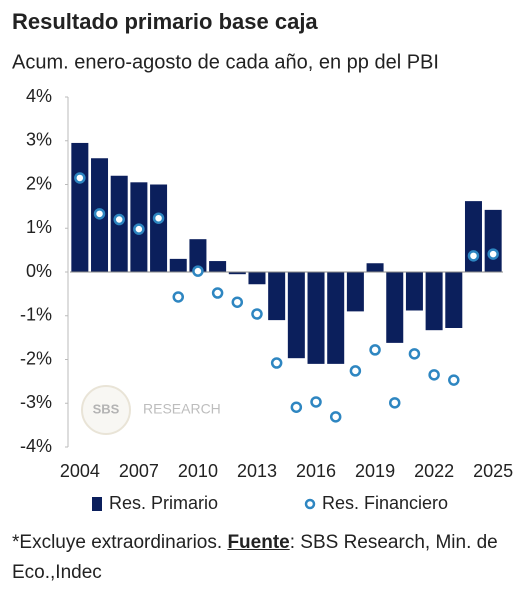  I want to click on footnote-source-label: Fuente, so click(258, 542).